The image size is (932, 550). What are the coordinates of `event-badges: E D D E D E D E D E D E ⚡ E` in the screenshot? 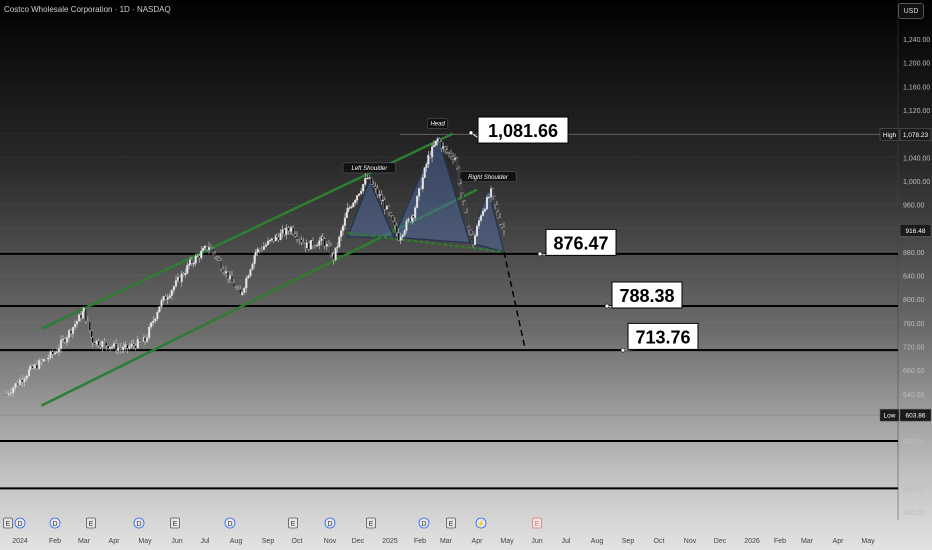 It's located at (272, 523).